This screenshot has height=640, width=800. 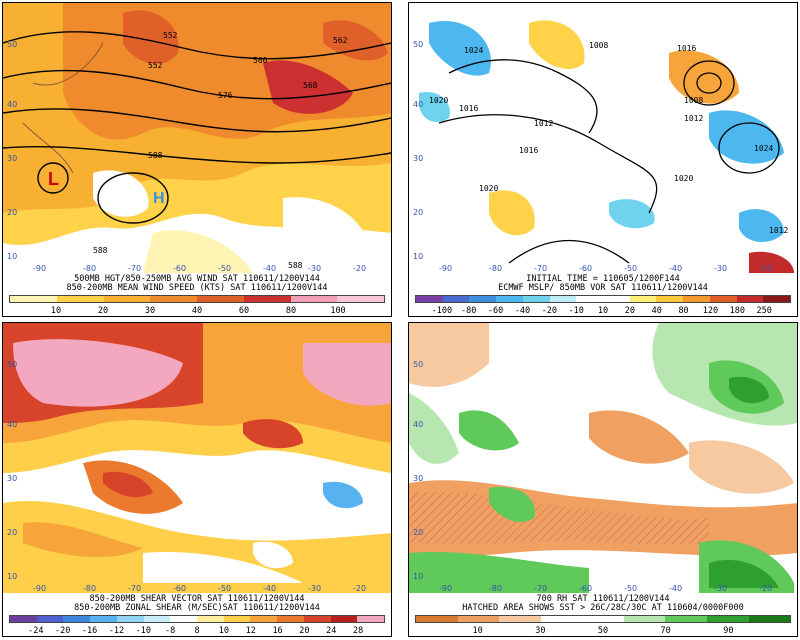 What do you see at coordinates (495, 311) in the screenshot?
I see `colorbar-tick-label: -60` at bounding box center [495, 311].